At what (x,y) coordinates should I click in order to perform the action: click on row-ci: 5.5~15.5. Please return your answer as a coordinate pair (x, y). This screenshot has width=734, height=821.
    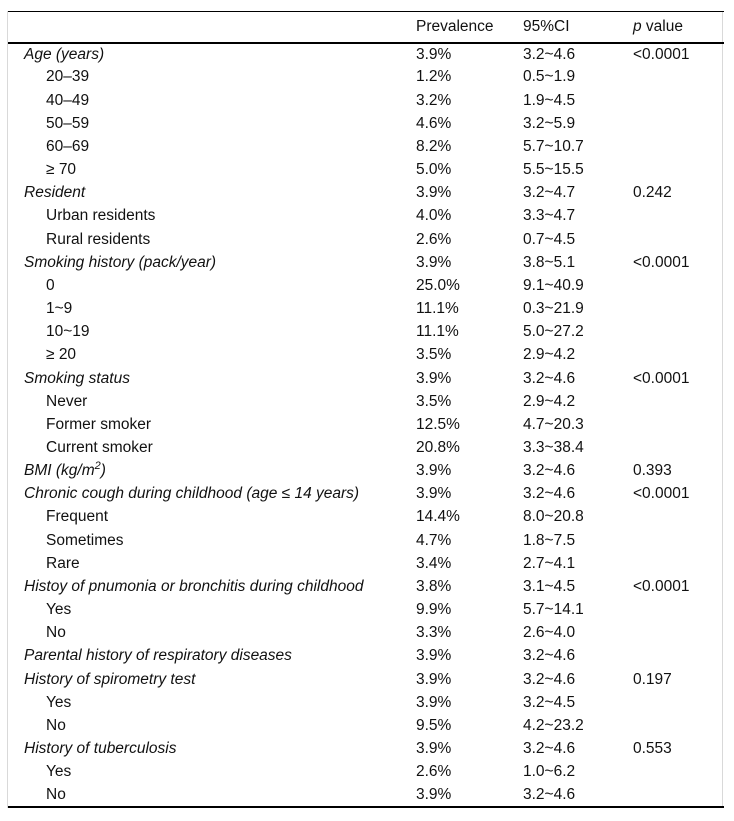
    Looking at the image, I should click on (553, 170).